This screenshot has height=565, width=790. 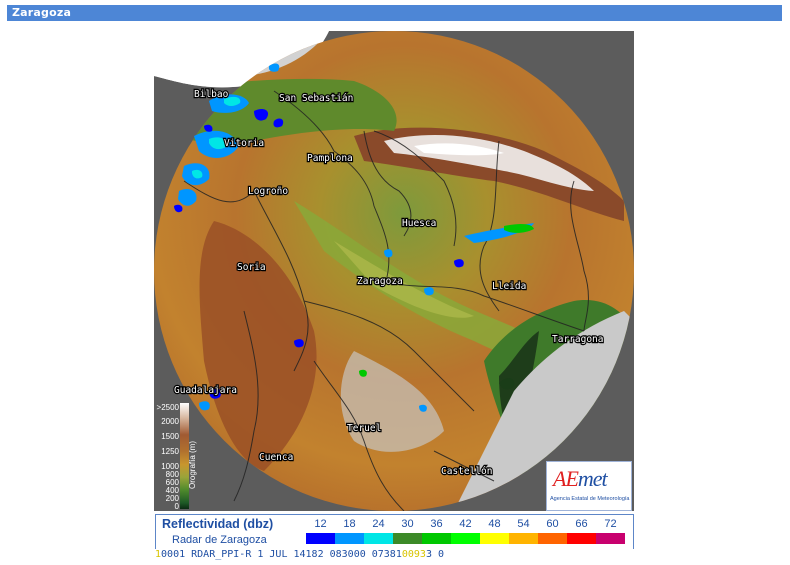 What do you see at coordinates (407, 524) in the screenshot?
I see `scale-value: 30` at bounding box center [407, 524].